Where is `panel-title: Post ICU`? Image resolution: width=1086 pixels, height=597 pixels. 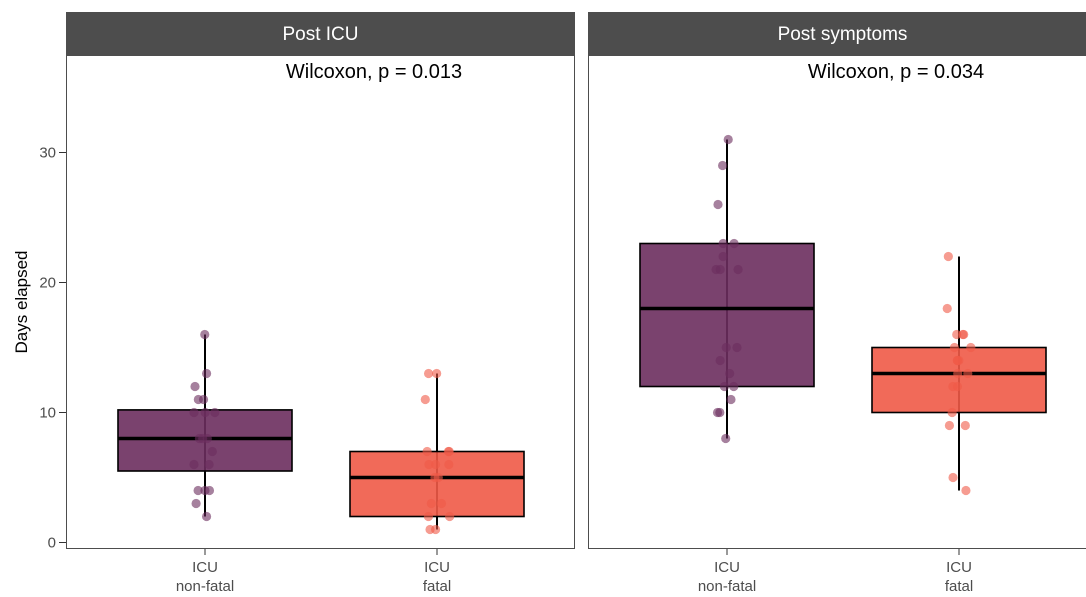
panel-title: Post ICU is located at coordinates (320, 34).